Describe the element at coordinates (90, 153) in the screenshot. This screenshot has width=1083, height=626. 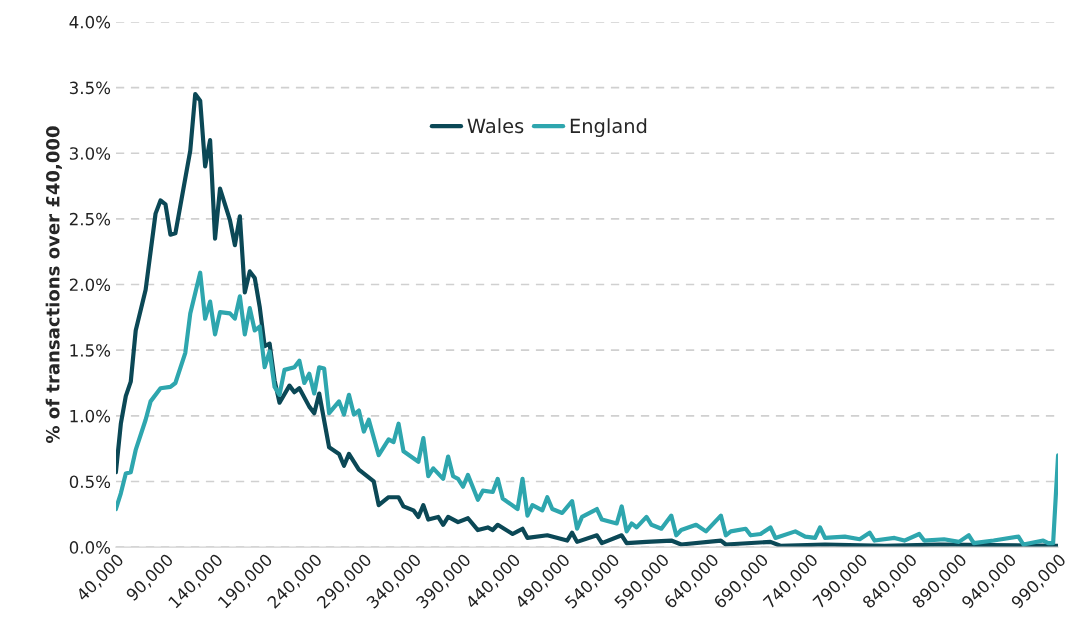
I see `y-tick-label: 3.0%` at that location.